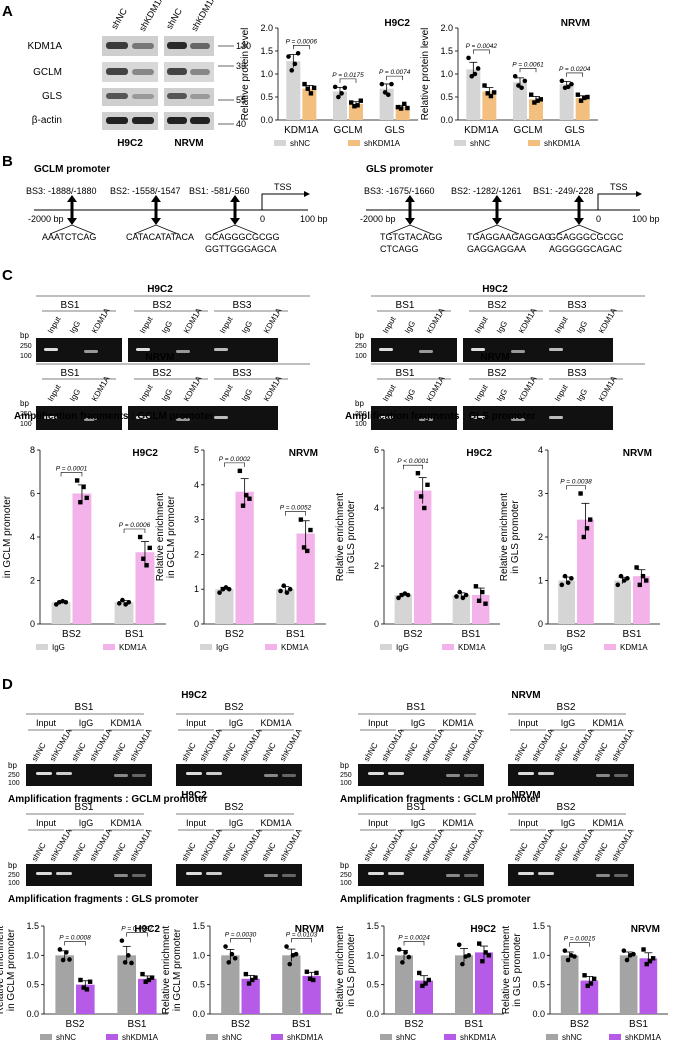 This screenshot has width=685, height=1045. I want to click on legend-label: KDM1A, so click(634, 647).